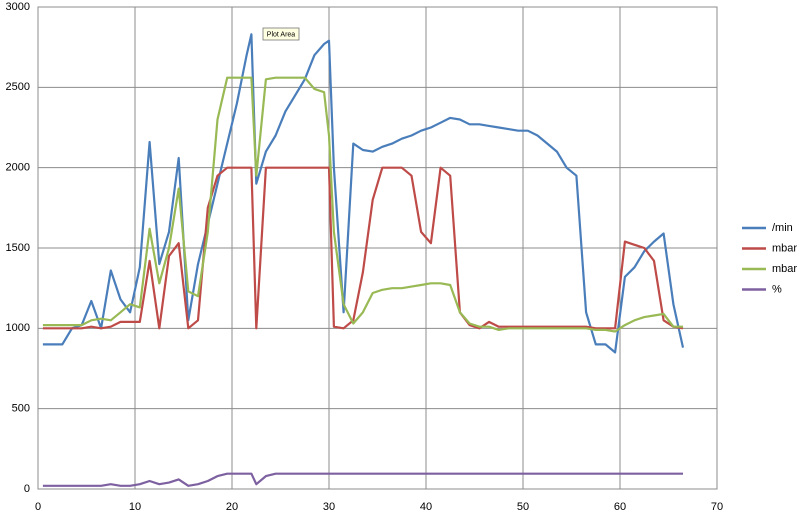 This screenshot has height=524, width=800. I want to click on x-tick-label: 50, so click(523, 507).